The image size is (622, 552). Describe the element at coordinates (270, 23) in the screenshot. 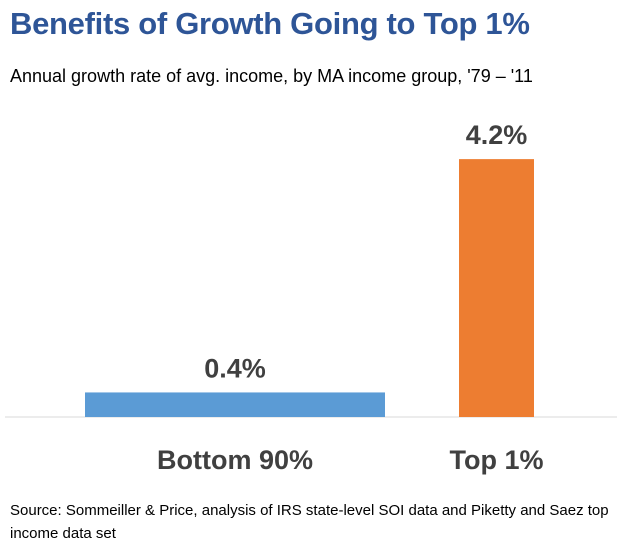

I see `chart-title: Benefits of Growth Going to Top 1%` at that location.